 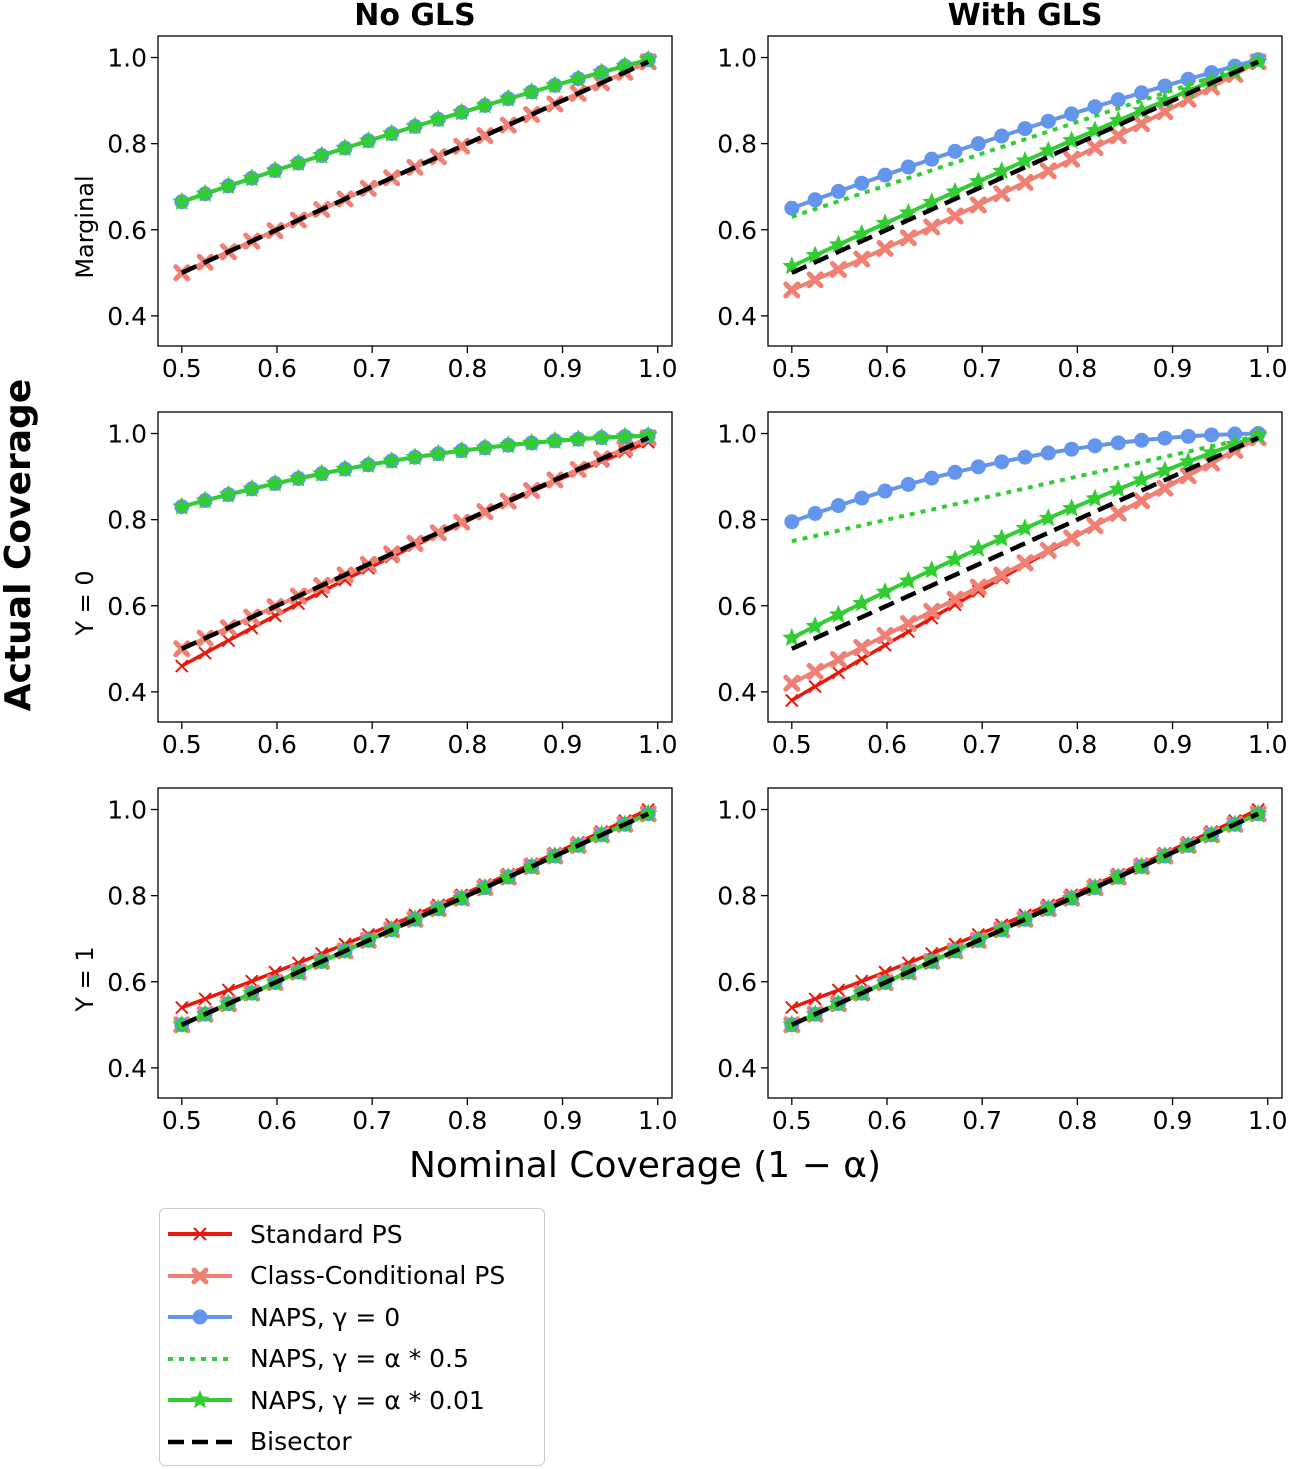 I want to click on legend-marker, so click(x=200, y=1317).